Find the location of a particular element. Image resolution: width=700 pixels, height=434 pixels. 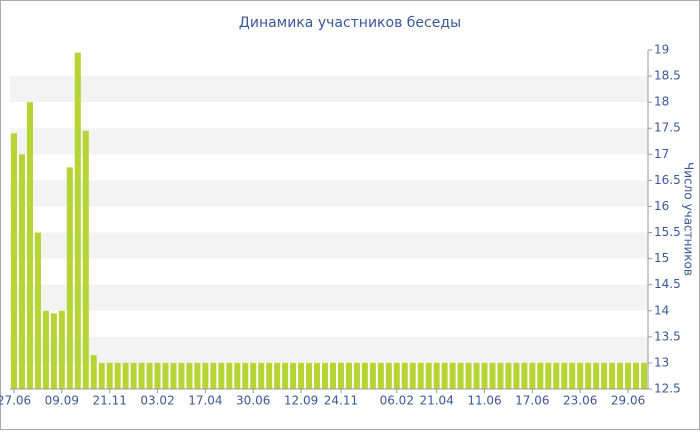

x-tick-label: 21.11 is located at coordinates (110, 401).